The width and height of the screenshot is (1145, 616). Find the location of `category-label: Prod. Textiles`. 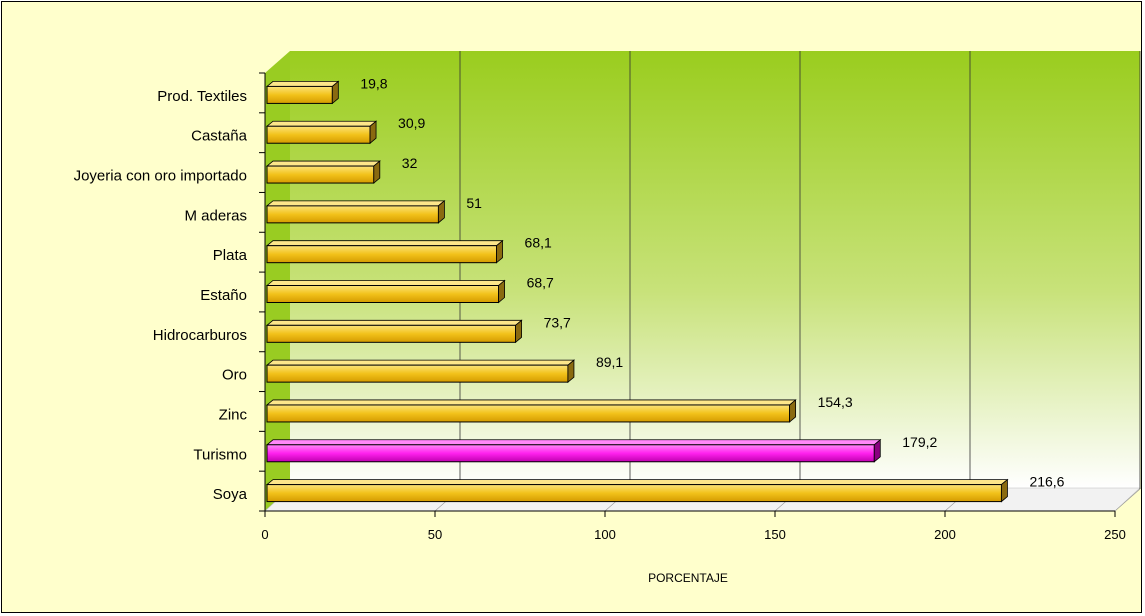

category-label: Prod. Textiles is located at coordinates (202, 96).